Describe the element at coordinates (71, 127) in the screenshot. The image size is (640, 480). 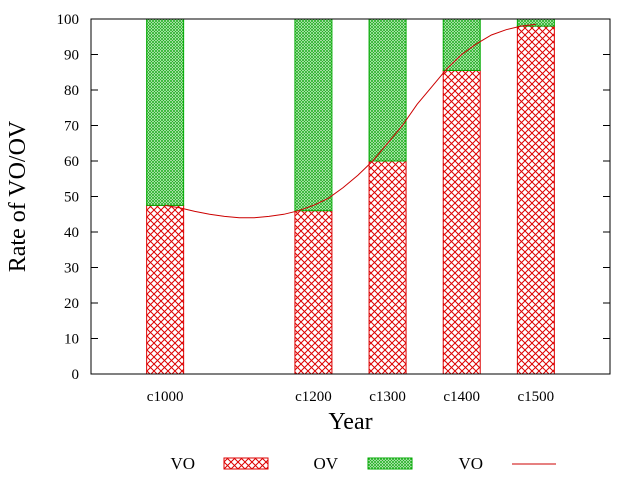
I see `y-tick-label: 70` at that location.